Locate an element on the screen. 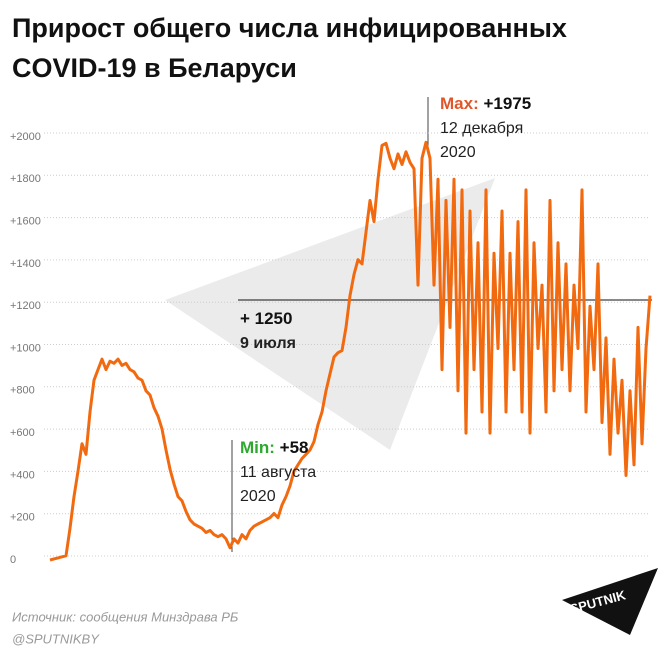 The width and height of the screenshot is (660, 660). y-tick-label: +200 is located at coordinates (22, 518).